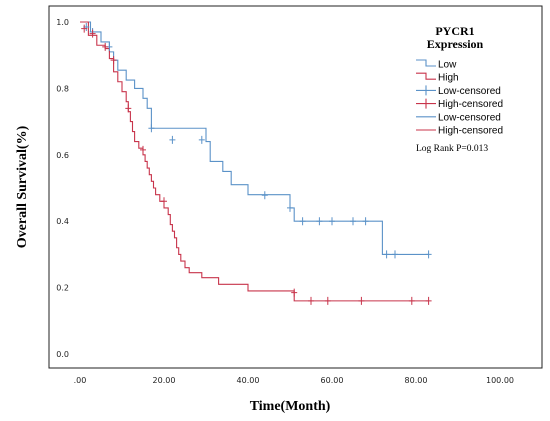  What do you see at coordinates (62, 155) in the screenshot?
I see `y-tick-label: 0.6` at bounding box center [62, 155].